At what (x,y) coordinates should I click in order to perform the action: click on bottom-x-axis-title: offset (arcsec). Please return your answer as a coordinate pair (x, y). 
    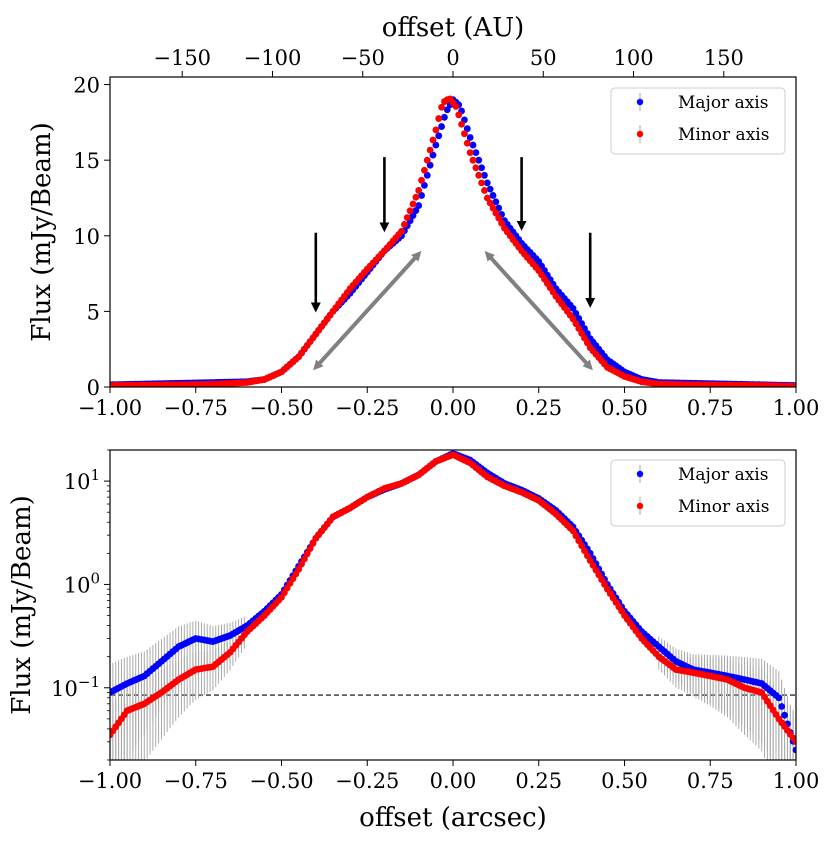
    Looking at the image, I should click on (453, 818).